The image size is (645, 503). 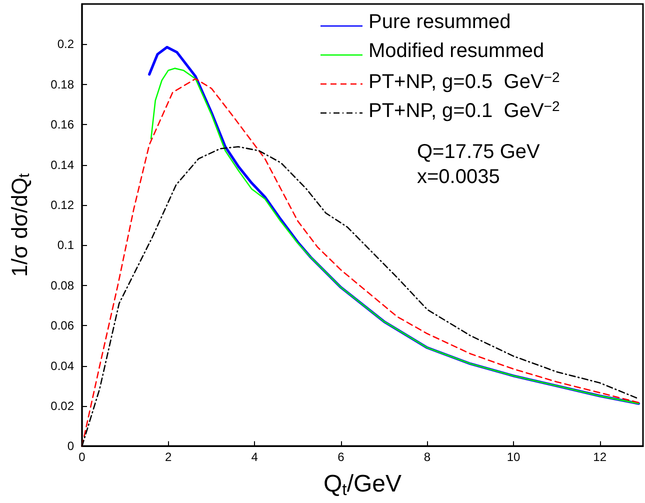 I want to click on legend-label: Modified resummed, so click(x=456, y=51).